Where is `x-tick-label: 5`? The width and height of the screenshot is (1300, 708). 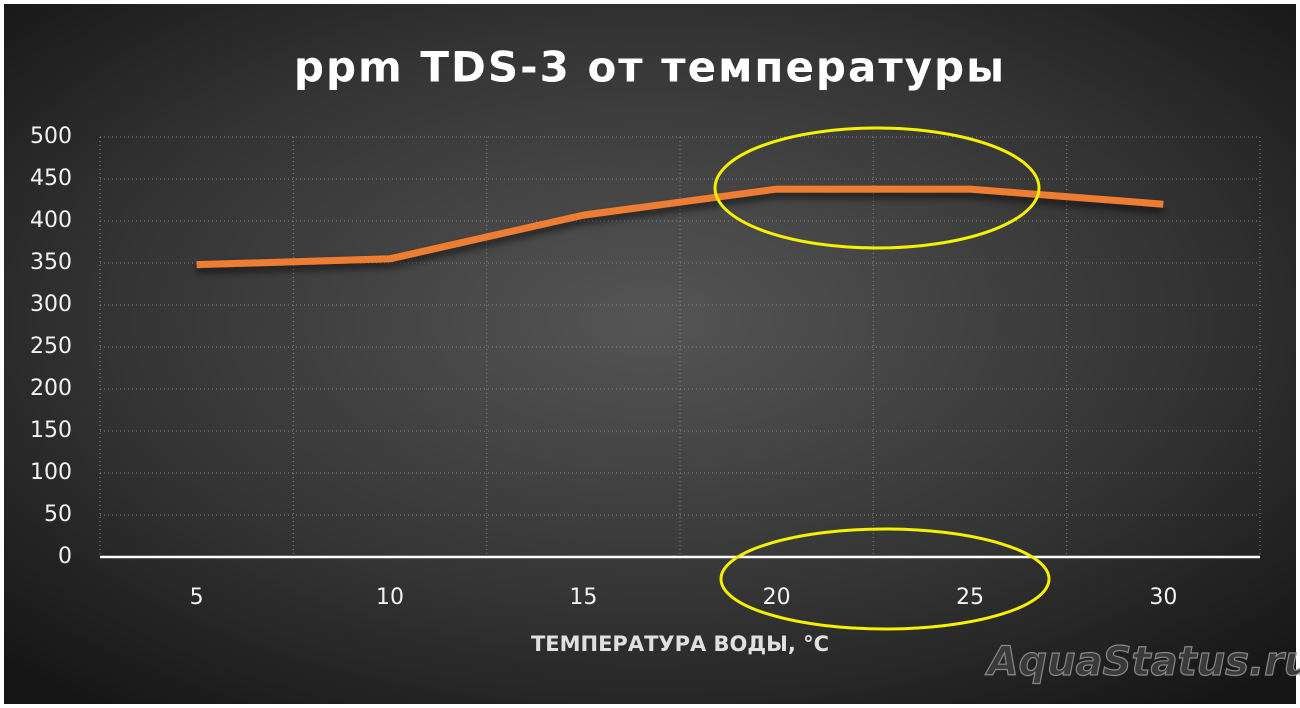
x-tick-label: 5 is located at coordinates (197, 597).